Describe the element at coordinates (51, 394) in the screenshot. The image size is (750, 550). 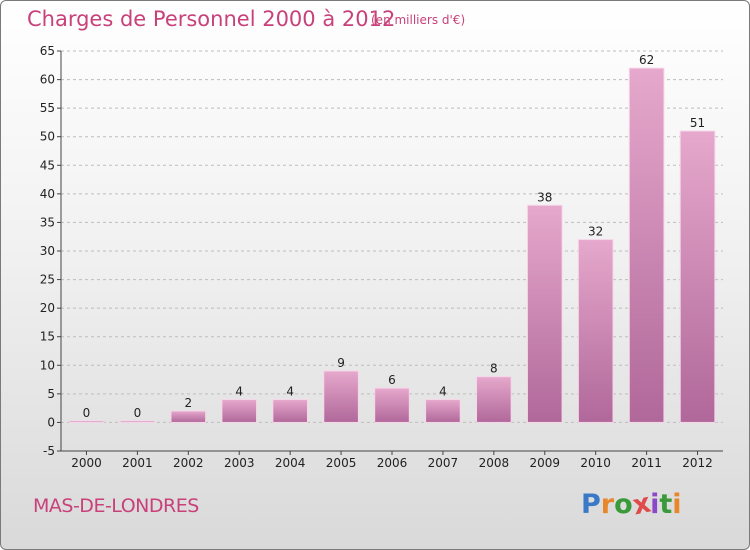
I see `y-tick-label: 5` at that location.